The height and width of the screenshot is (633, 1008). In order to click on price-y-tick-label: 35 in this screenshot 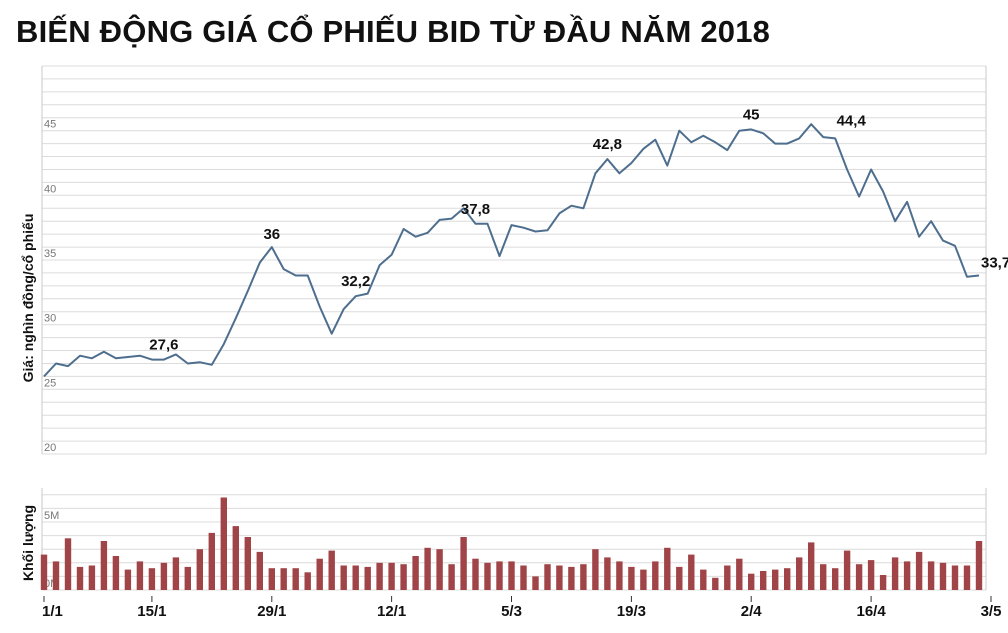, I will do `click(50, 254)`.